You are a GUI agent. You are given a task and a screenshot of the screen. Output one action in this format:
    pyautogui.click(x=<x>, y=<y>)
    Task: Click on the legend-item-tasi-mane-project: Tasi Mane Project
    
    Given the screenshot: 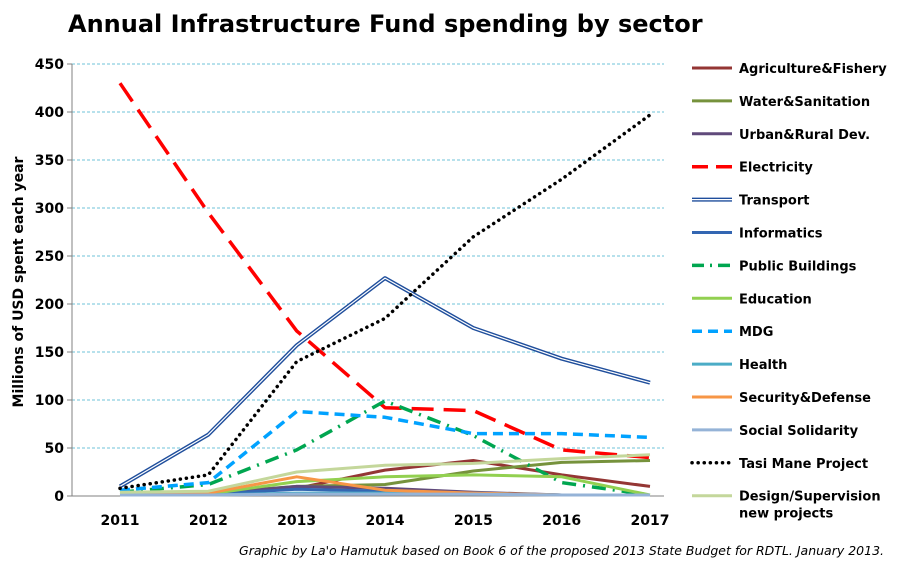 What is the action you would take?
    pyautogui.click(x=779, y=464)
    